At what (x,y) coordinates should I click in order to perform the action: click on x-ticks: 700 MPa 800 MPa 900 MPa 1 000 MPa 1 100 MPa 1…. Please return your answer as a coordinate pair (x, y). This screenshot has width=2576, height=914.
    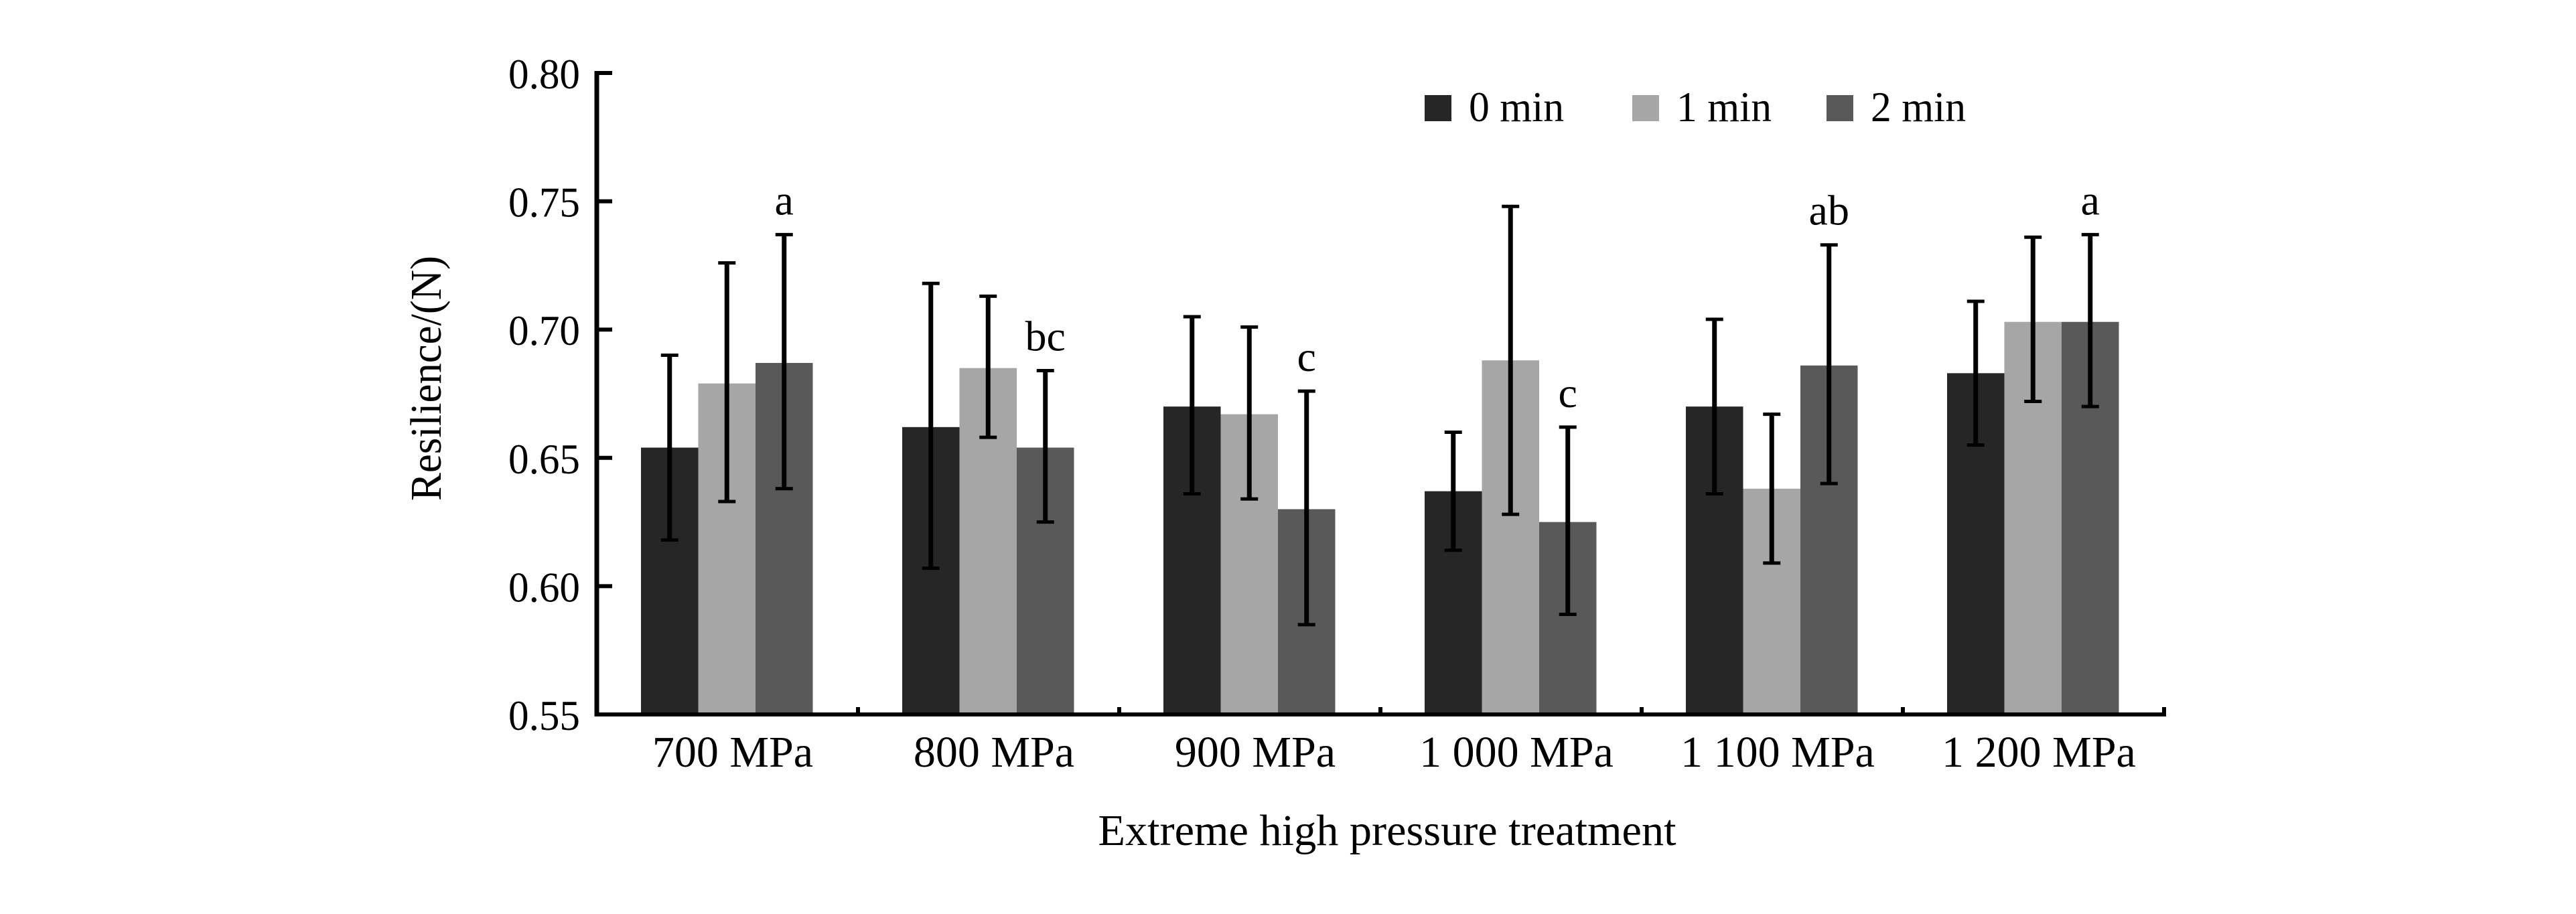
    Looking at the image, I should click on (1409, 742).